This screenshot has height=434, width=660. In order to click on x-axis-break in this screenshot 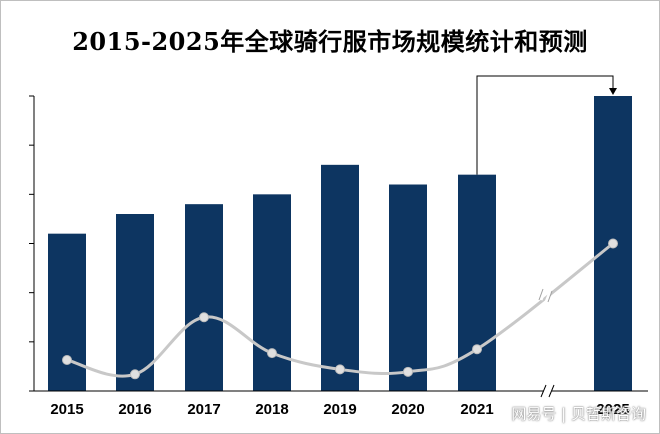, I will do `click(547, 391)`.